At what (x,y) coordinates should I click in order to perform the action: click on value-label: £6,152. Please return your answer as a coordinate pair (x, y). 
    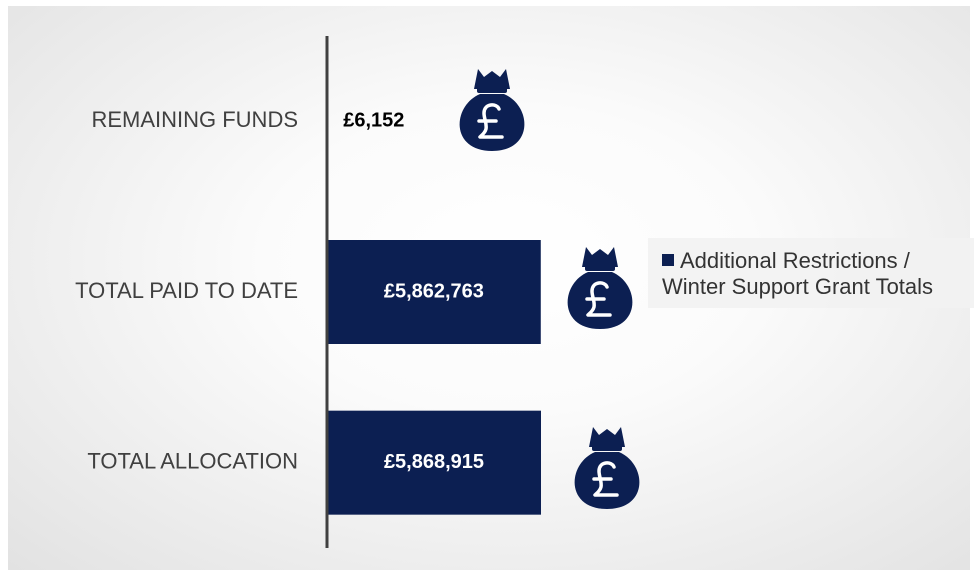
    Looking at the image, I should click on (373, 121).